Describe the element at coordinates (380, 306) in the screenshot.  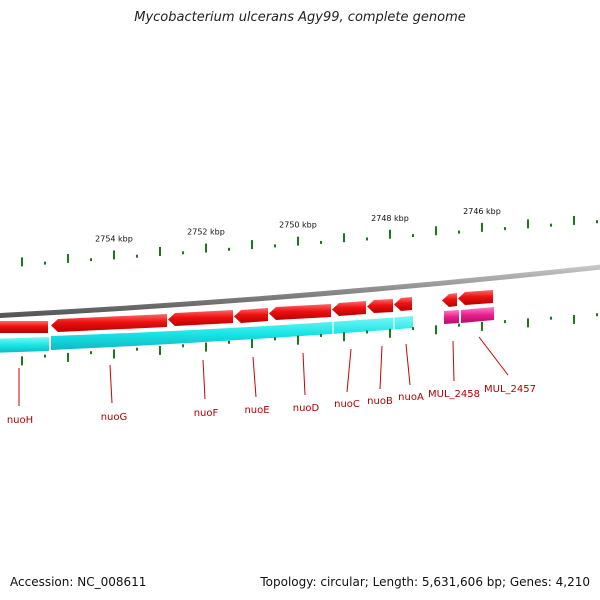
I see `gene-arrow-nuoB` at that location.